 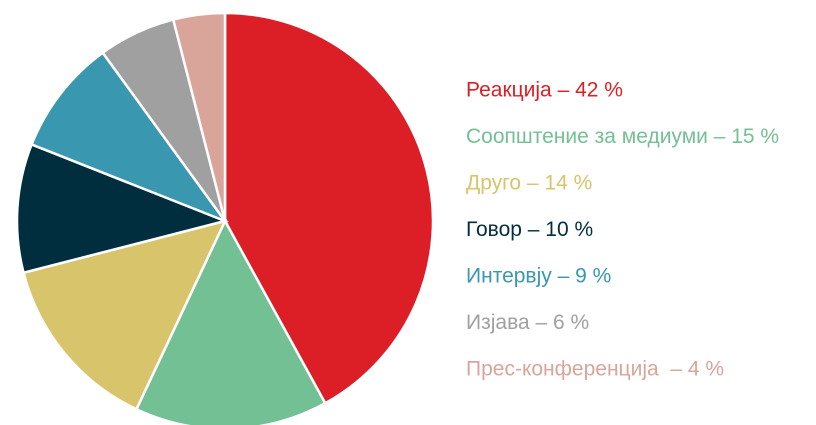 What do you see at coordinates (595, 369) in the screenshot?
I see `legend-label: Прес-конференција – 4 %` at bounding box center [595, 369].